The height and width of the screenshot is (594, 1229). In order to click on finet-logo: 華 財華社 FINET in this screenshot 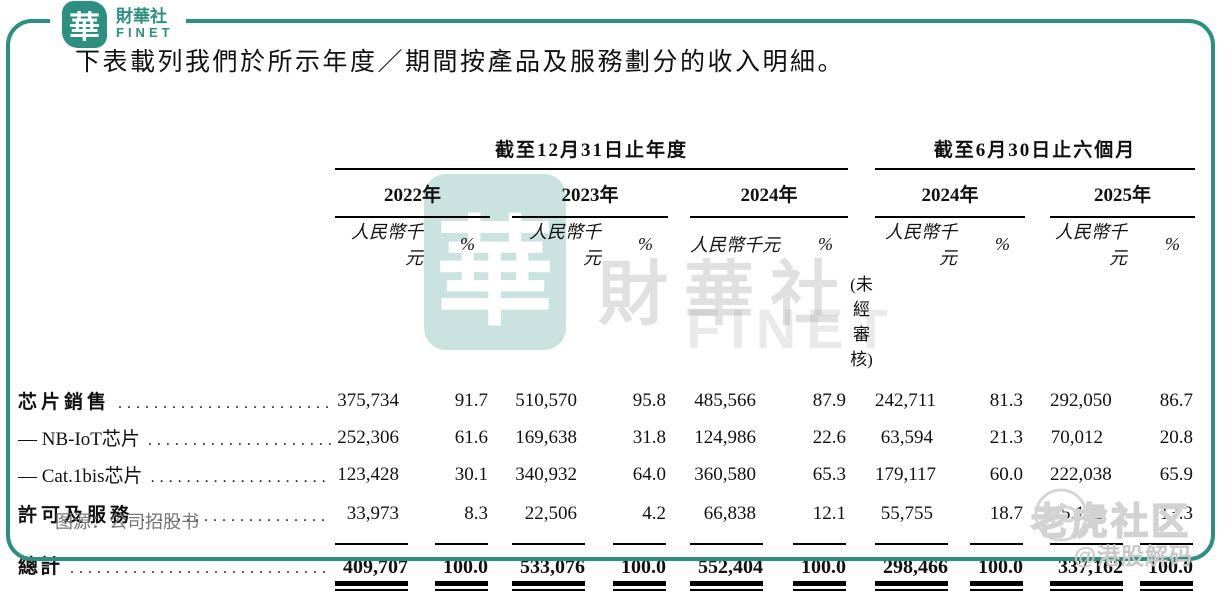, I will do `click(118, 24)`.